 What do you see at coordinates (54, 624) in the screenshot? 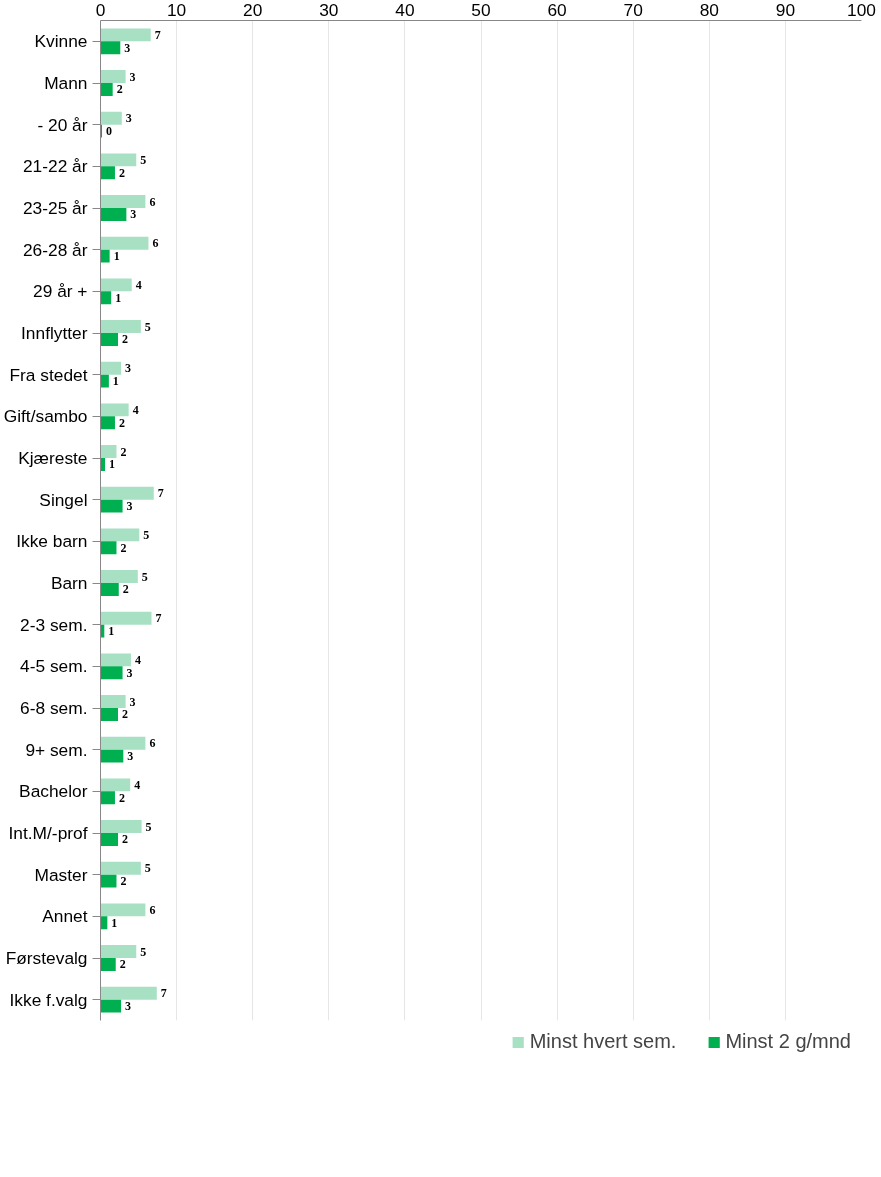
I see `y-tick-label: 2-3 sem.` at bounding box center [54, 624].